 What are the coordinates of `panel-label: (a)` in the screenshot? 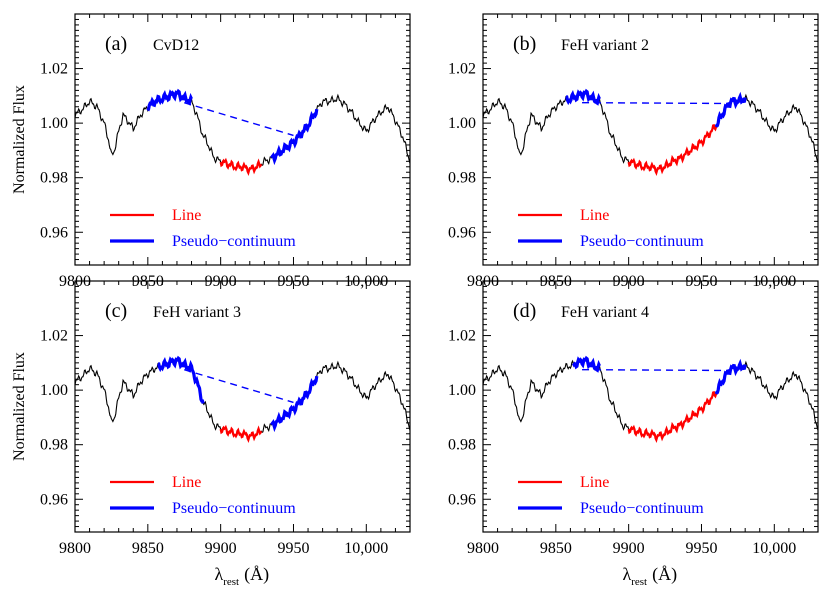 It's located at (116, 44).